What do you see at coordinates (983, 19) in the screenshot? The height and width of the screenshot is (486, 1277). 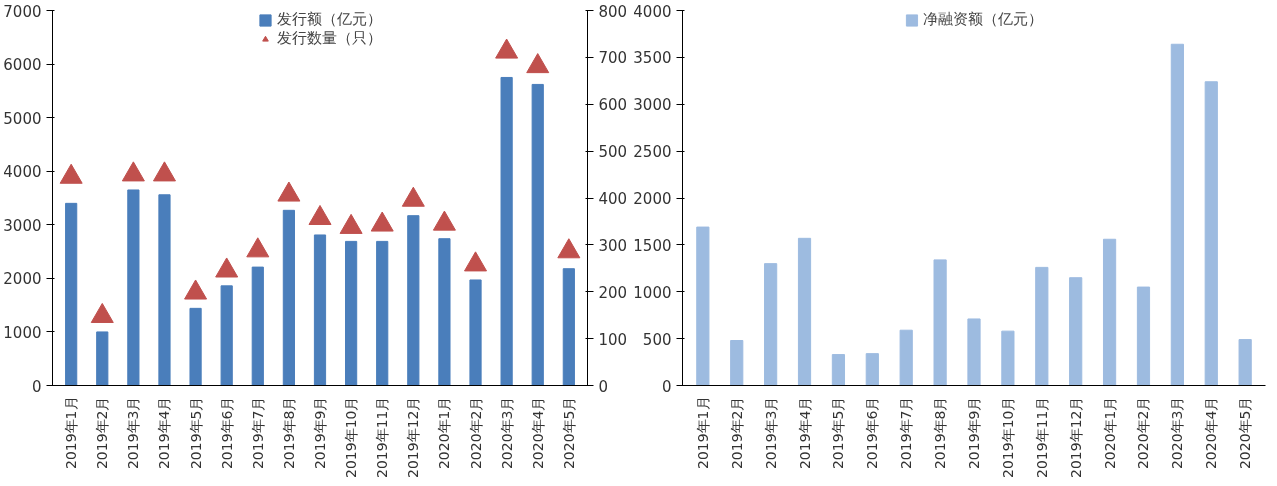 I see `legend-label: 净融资额（亿元）` at bounding box center [983, 19].